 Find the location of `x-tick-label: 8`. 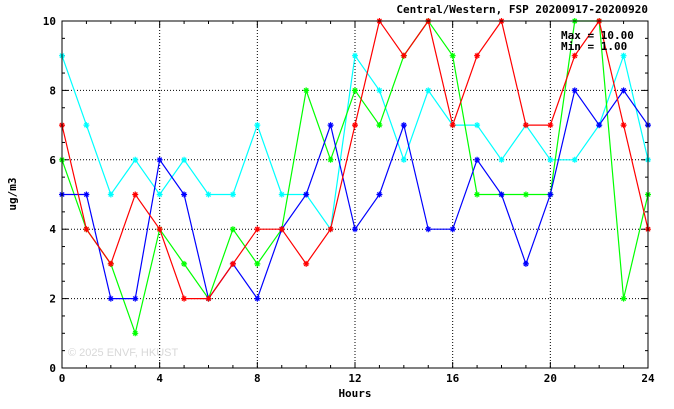

x-tick-label: 8 is located at coordinates (257, 378).